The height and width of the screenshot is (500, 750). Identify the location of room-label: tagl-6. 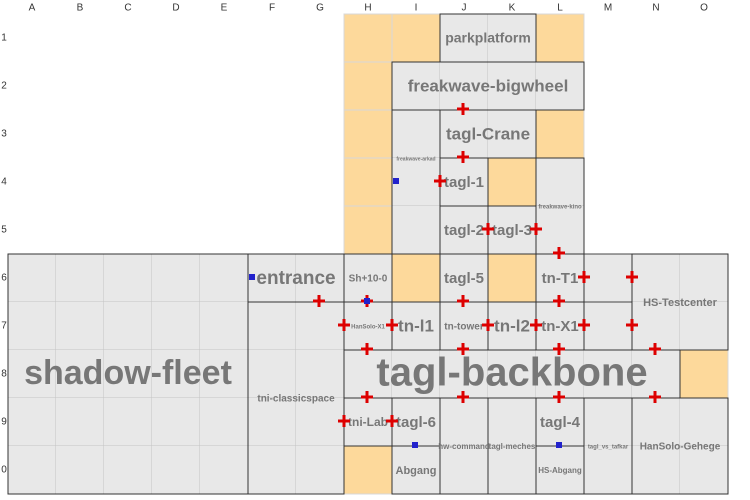
(416, 422).